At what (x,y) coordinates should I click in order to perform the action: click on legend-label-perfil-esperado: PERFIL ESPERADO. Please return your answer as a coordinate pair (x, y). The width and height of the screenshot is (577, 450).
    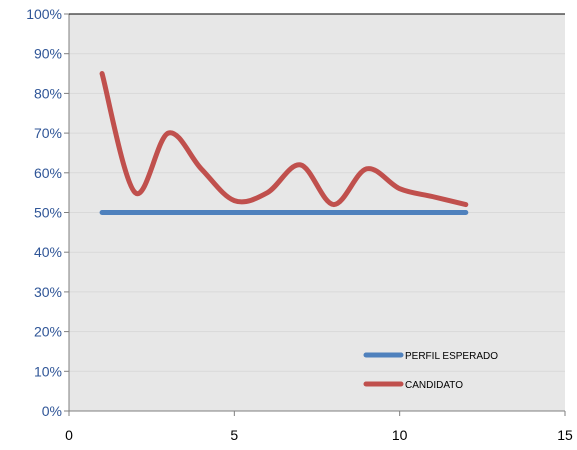
    Looking at the image, I should click on (451, 356).